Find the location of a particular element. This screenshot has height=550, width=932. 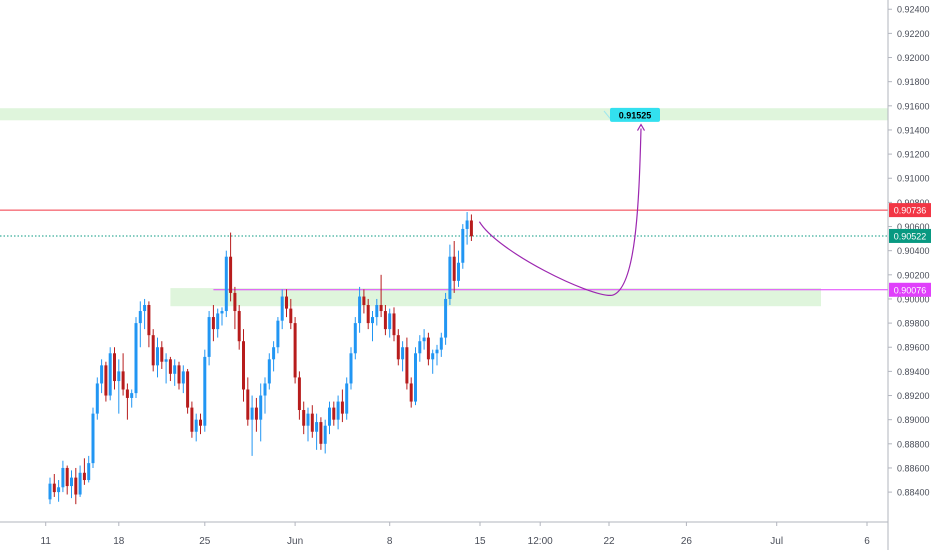

time-tick-label: Jun is located at coordinates (295, 541).